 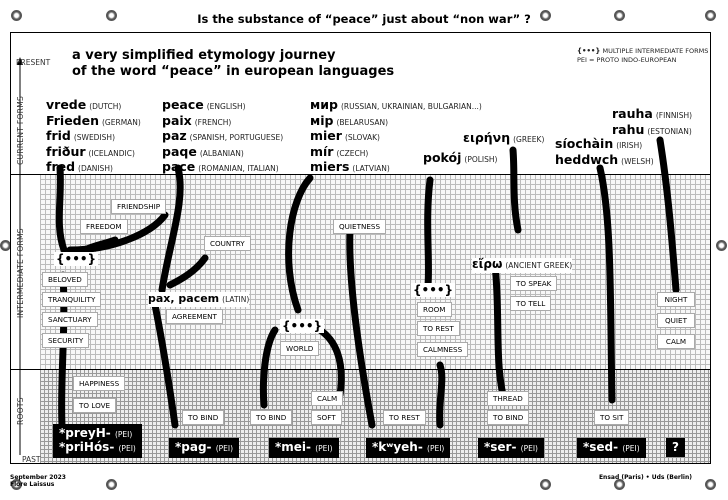 I want to click on stroke-polish-main, so click(x=429, y=232).